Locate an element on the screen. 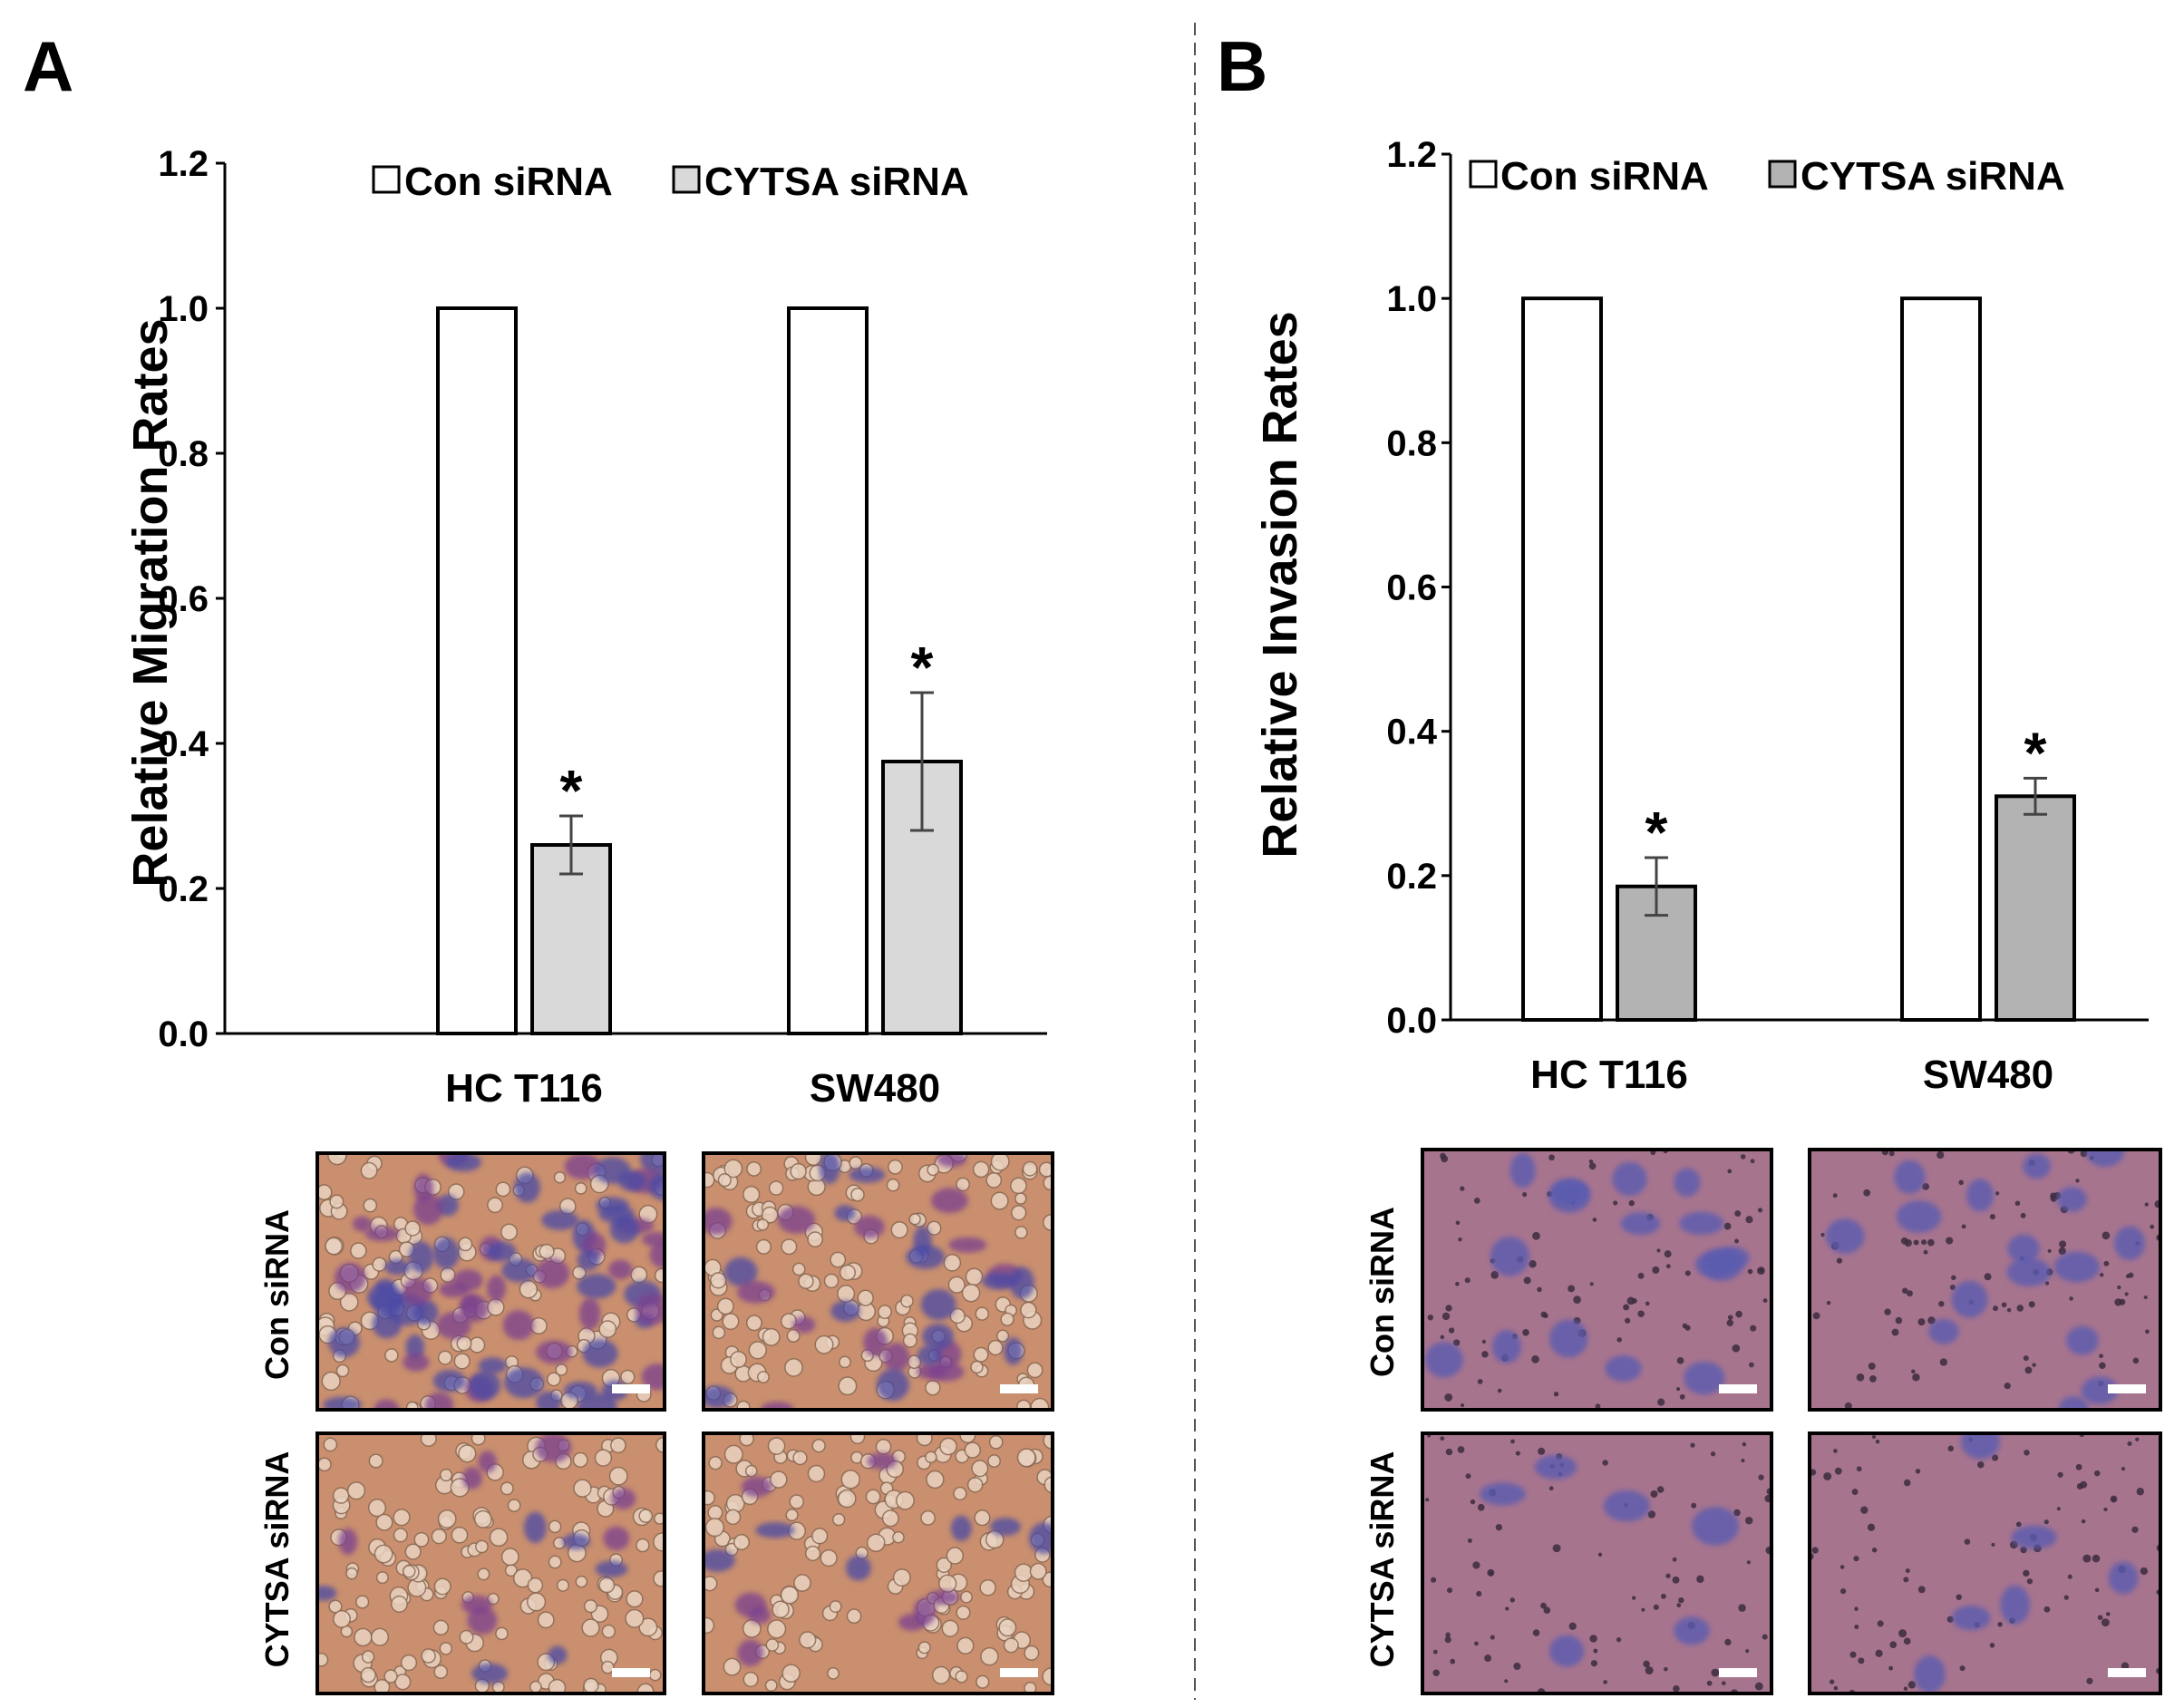 The image size is (2184, 1708). micrograph-b-cytsa-sw480 is located at coordinates (1985, 1563).